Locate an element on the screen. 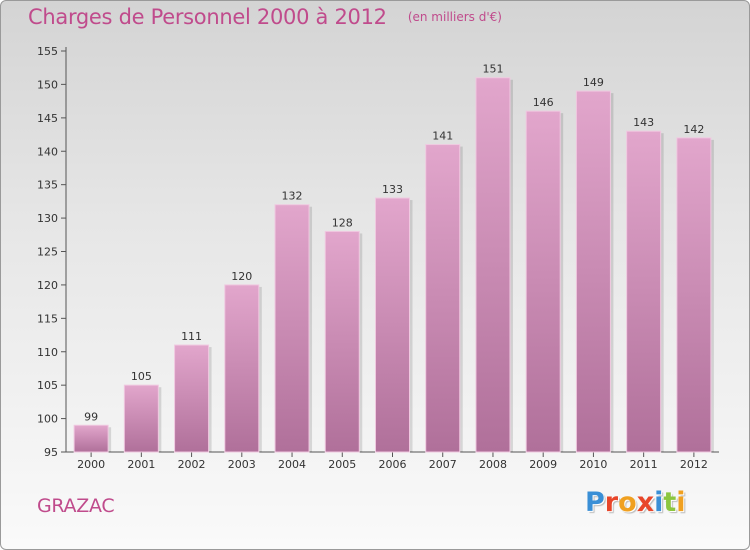 The height and width of the screenshot is (550, 750). y-tick-label: 110 is located at coordinates (47, 352).